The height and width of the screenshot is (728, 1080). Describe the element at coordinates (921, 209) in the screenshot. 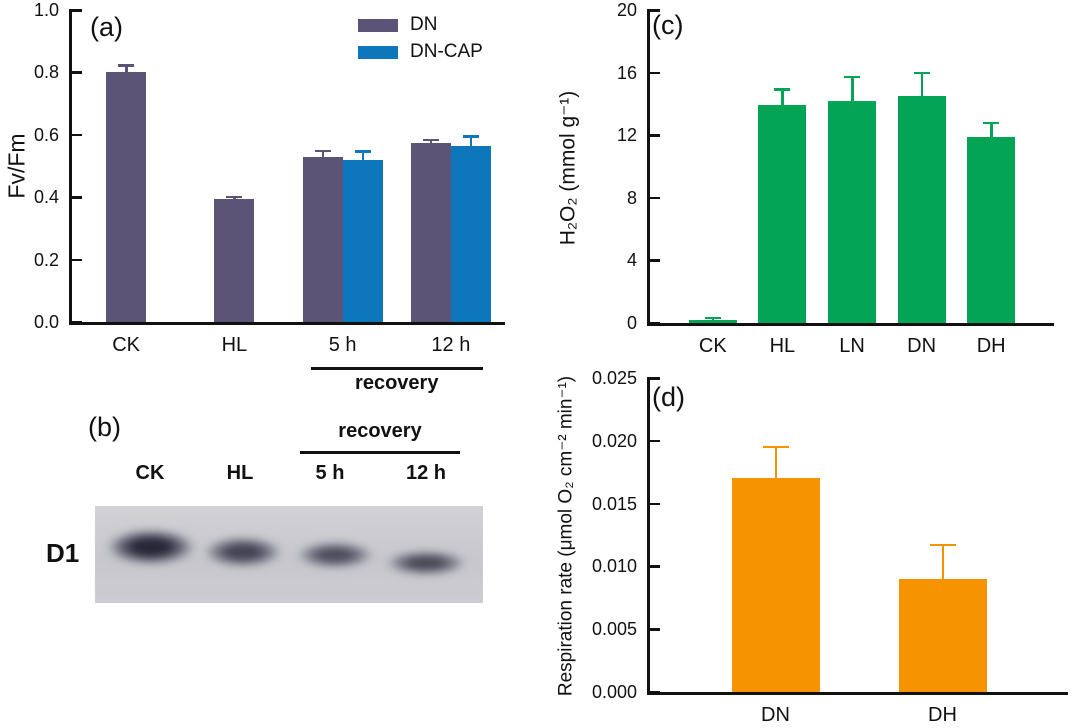

I see `bar-DN-H2O2` at that location.